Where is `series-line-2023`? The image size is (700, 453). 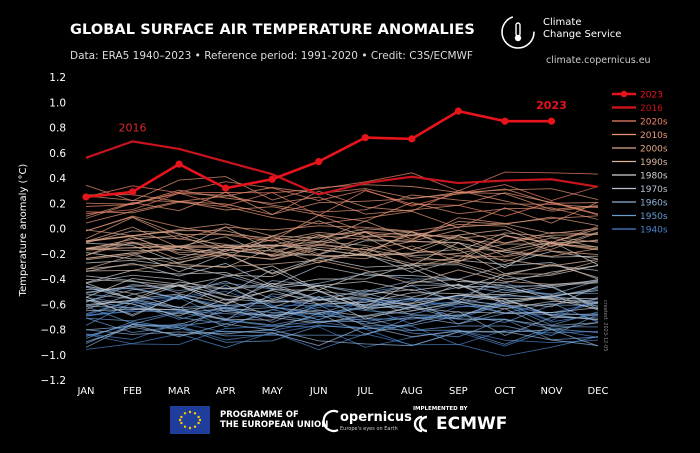
series-line-2023 is located at coordinates (318, 154).